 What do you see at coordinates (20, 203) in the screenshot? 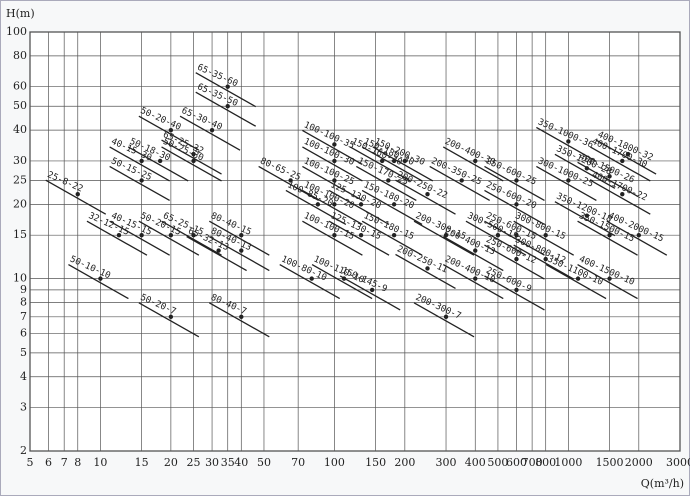
I see `y-tick-label: 20` at bounding box center [20, 203].